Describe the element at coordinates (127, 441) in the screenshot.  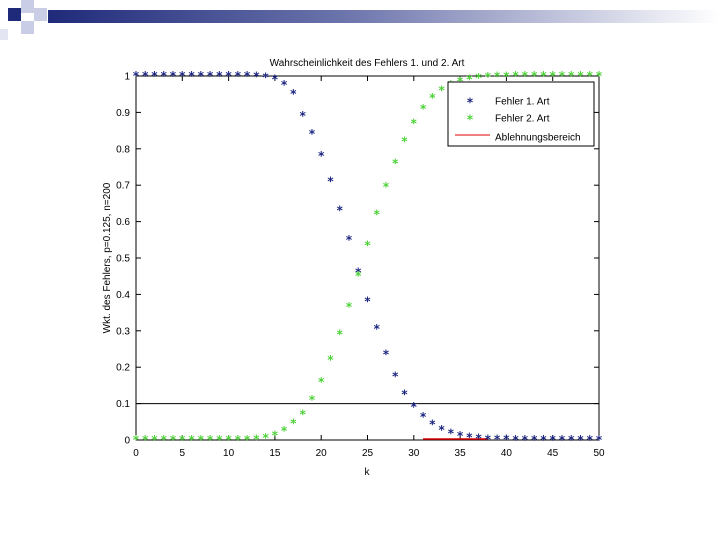
I see `y-tick-label: 0` at that location.